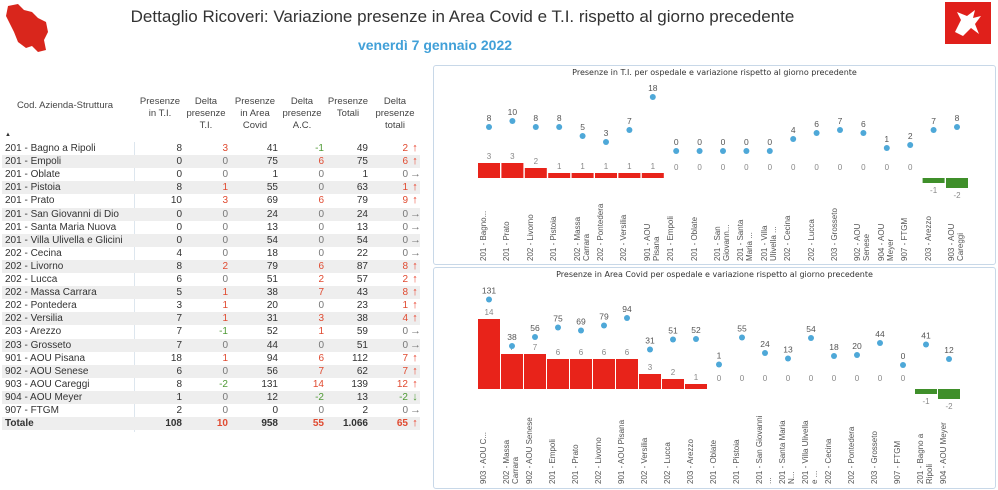 Image resolution: width=998 pixels, height=490 pixels. I want to click on cell-value: 20, so click(272, 306).